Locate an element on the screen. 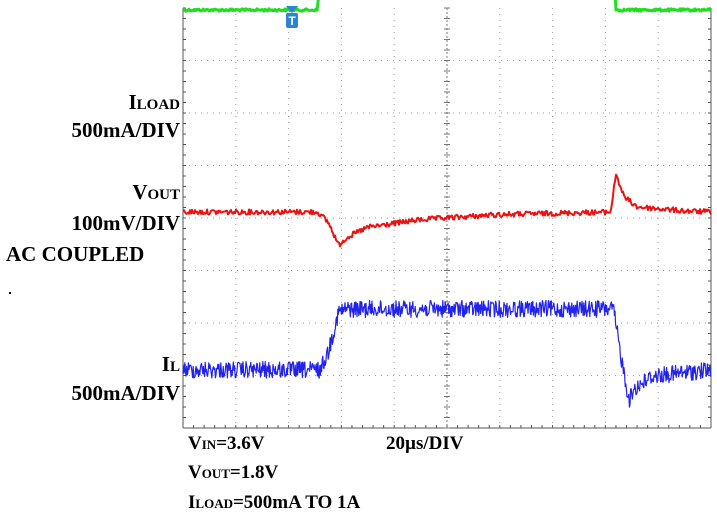 This screenshot has width=717, height=521. trace-vout is located at coordinates (447, 210).